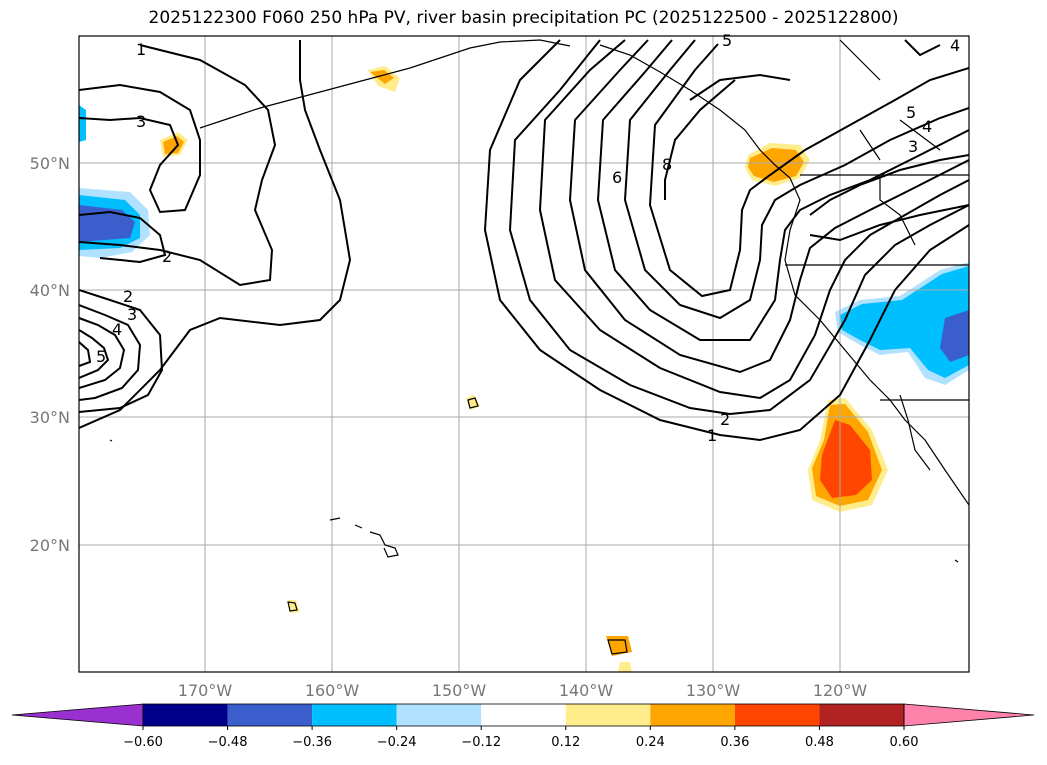 This screenshot has width=1047, height=765. Describe the element at coordinates (332, 690) in the screenshot. I see `lon-label: 160°W` at that location.